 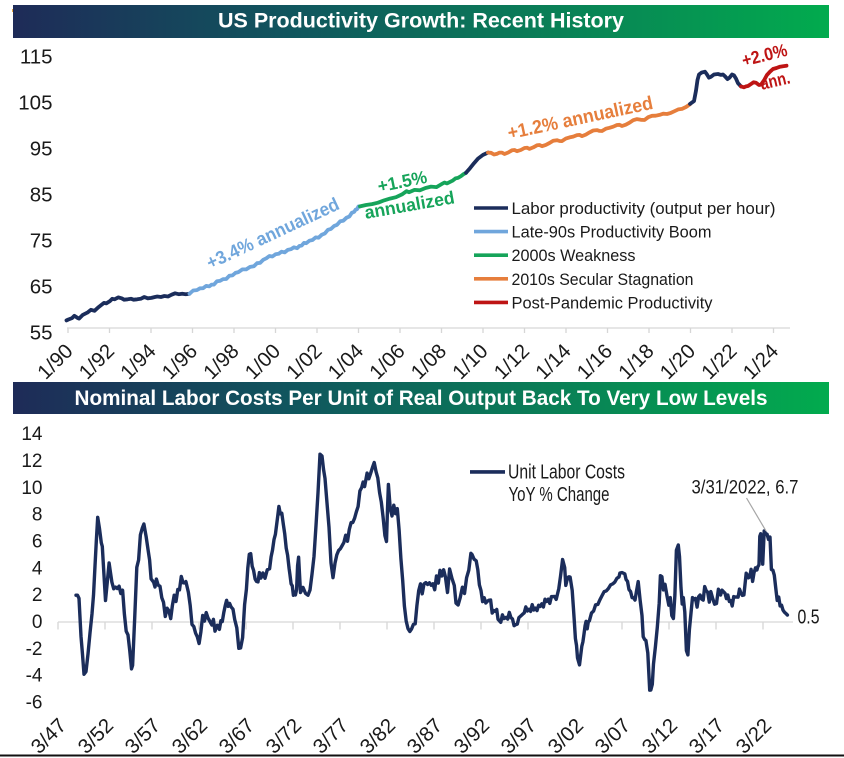 I want to click on svg-text: YoY % Change, so click(x=559, y=495).